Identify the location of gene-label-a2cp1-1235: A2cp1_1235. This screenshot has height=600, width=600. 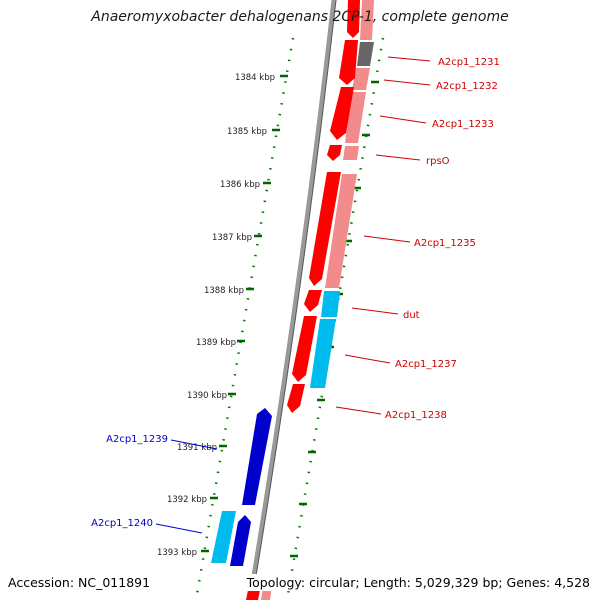
(445, 243).